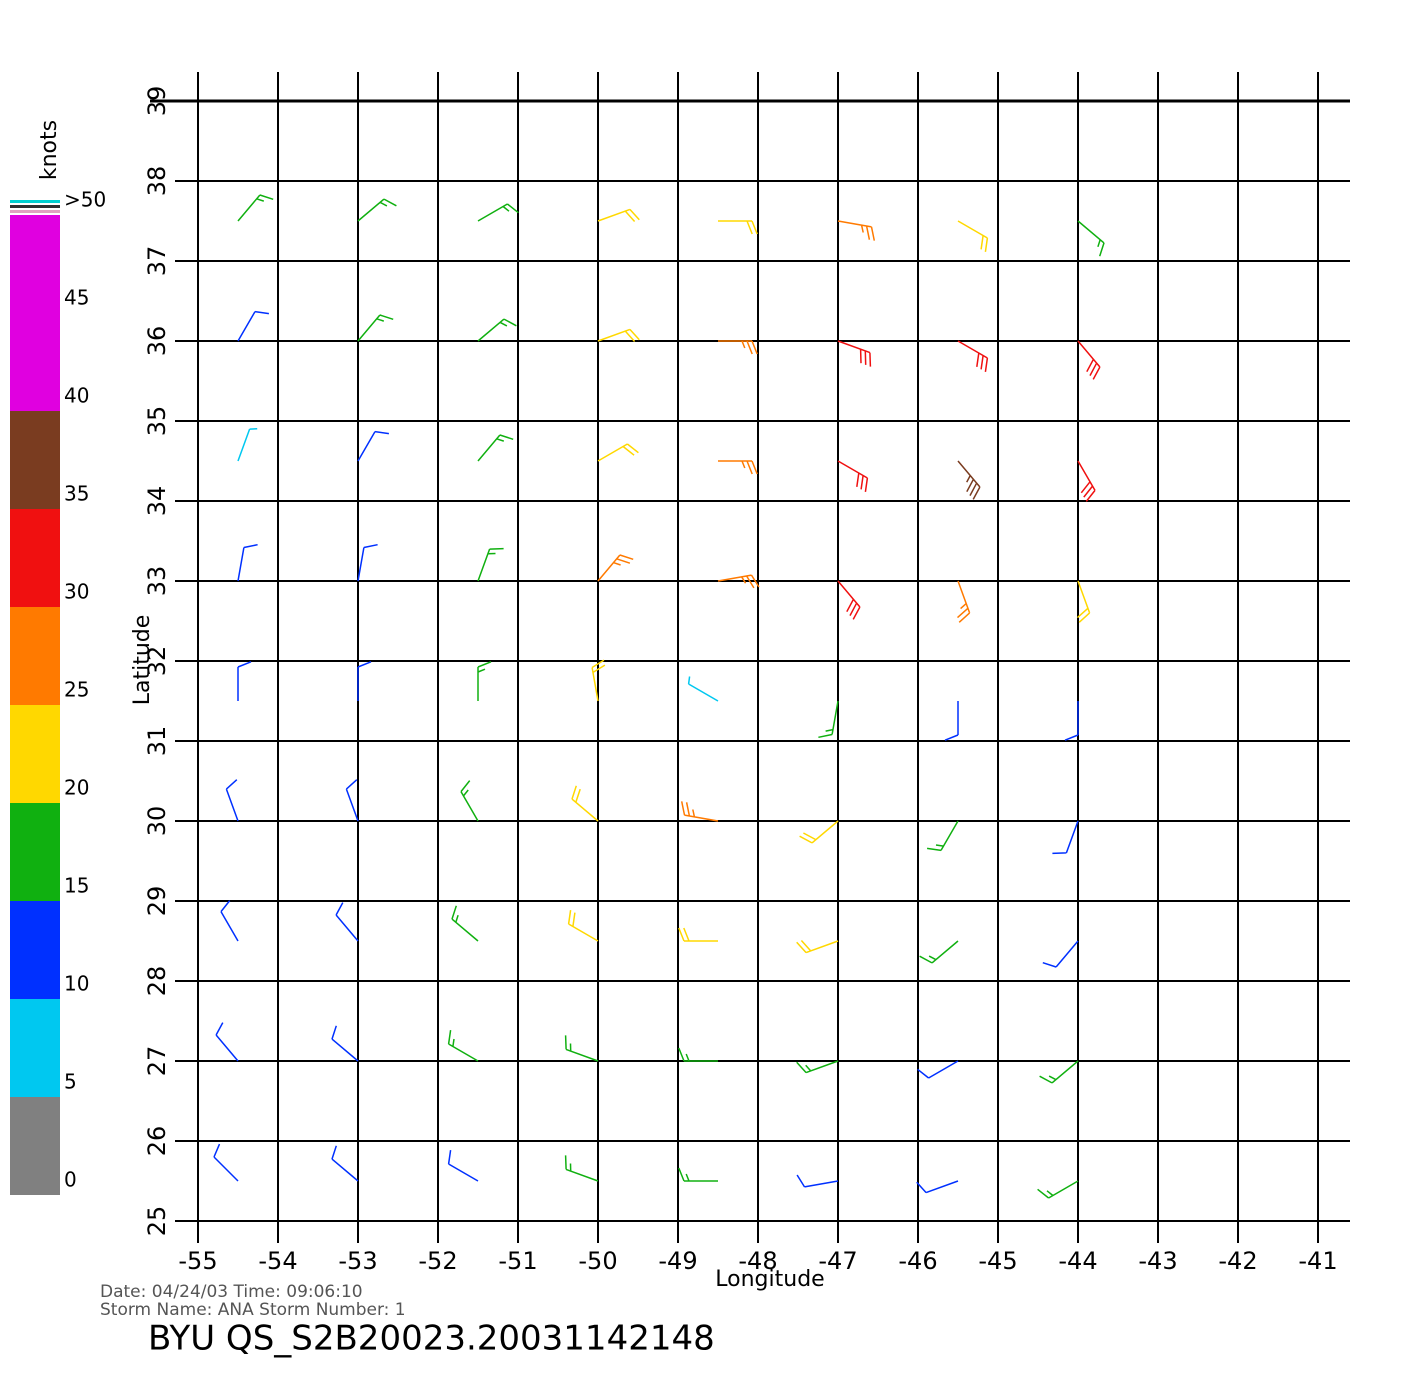 The height and width of the screenshot is (1400, 1420). What do you see at coordinates (157, 341) in the screenshot?
I see `y-tick-label: 36` at bounding box center [157, 341].